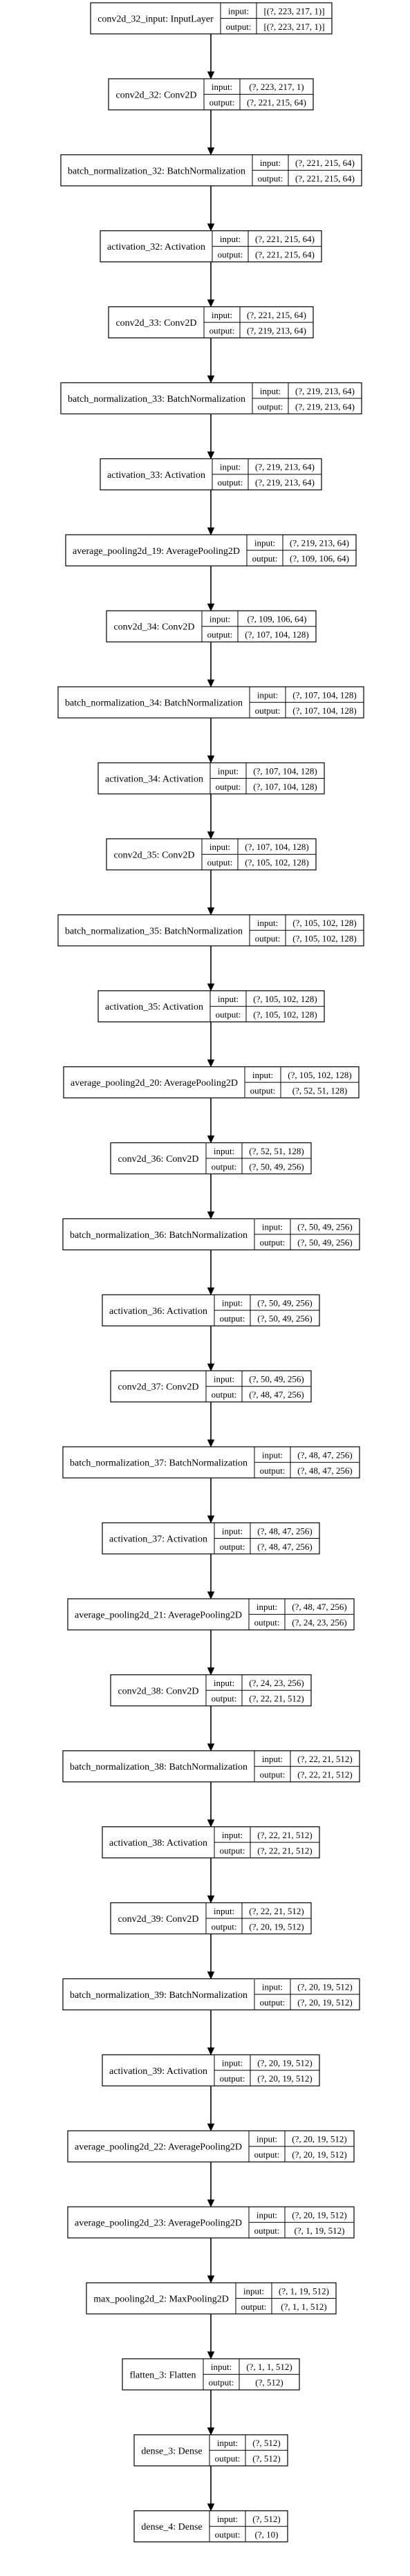  I want to click on layer-name: conv2d_34: Conv2D, so click(153, 627).